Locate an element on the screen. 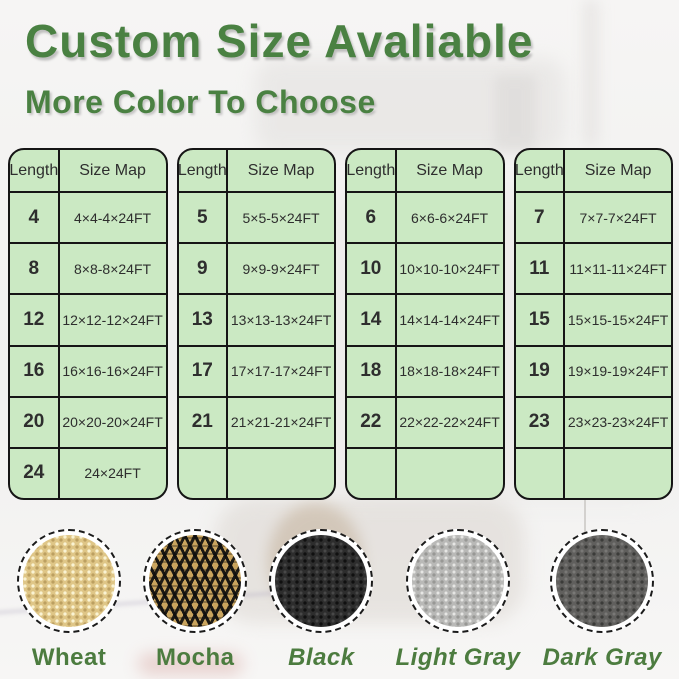  length-cell: 7 is located at coordinates (540, 217).